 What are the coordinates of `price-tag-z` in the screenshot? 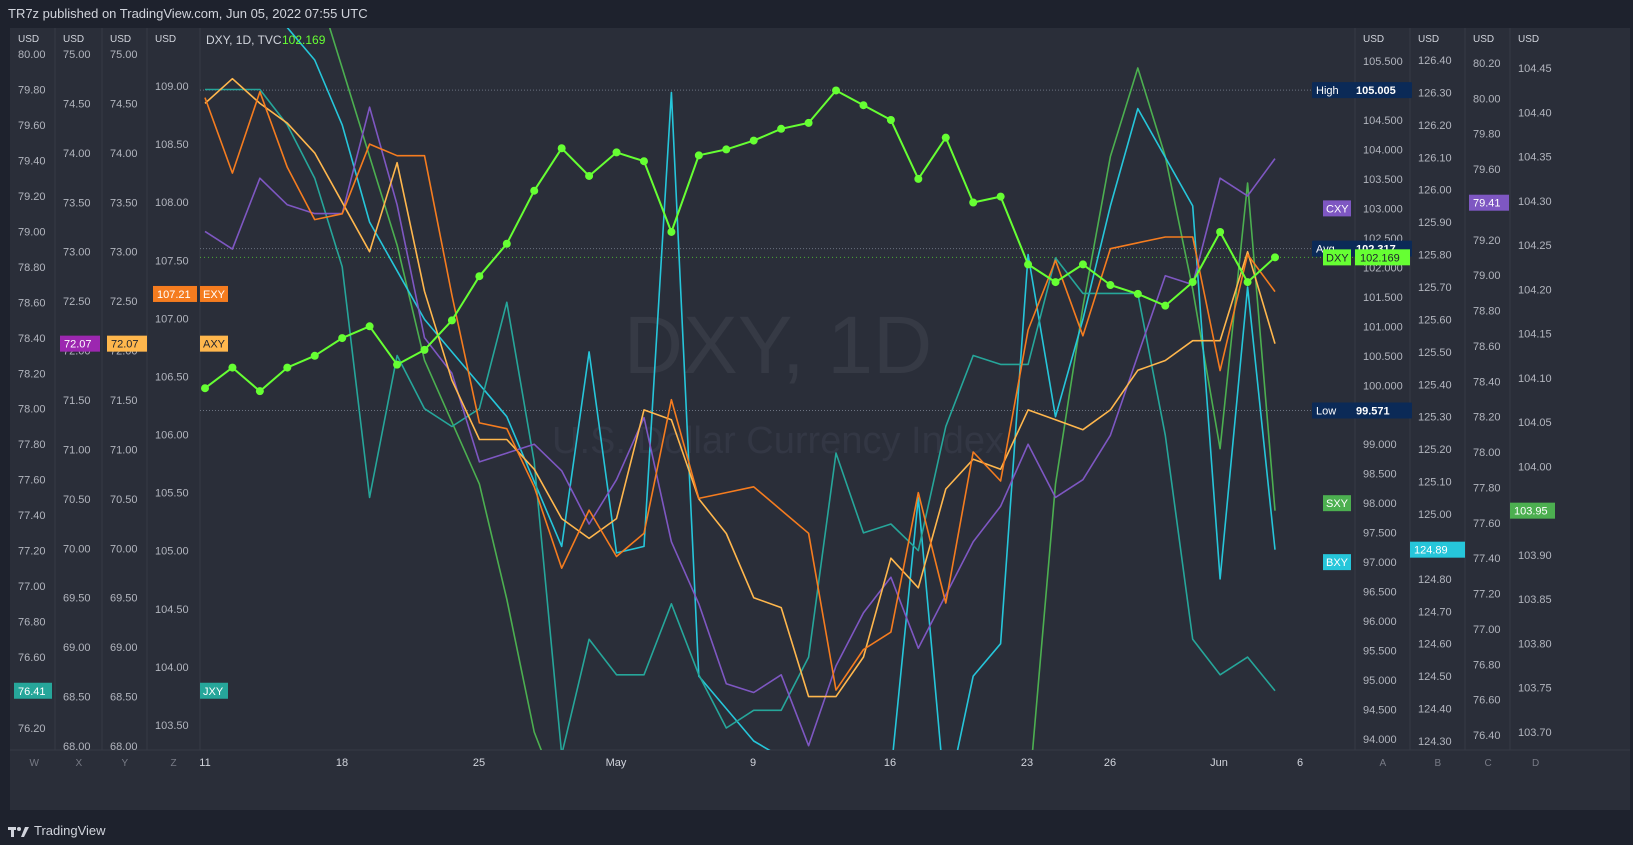 It's located at (175, 293).